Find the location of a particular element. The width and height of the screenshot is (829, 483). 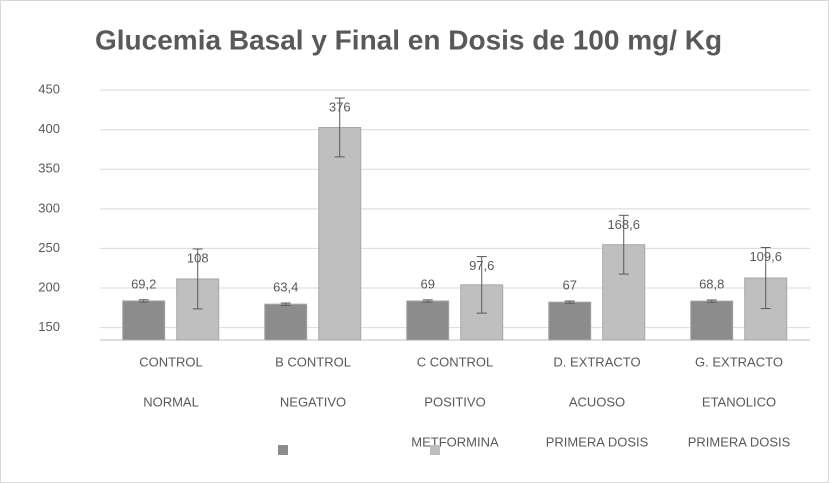

y-tick-label: 300 is located at coordinates (49, 207).